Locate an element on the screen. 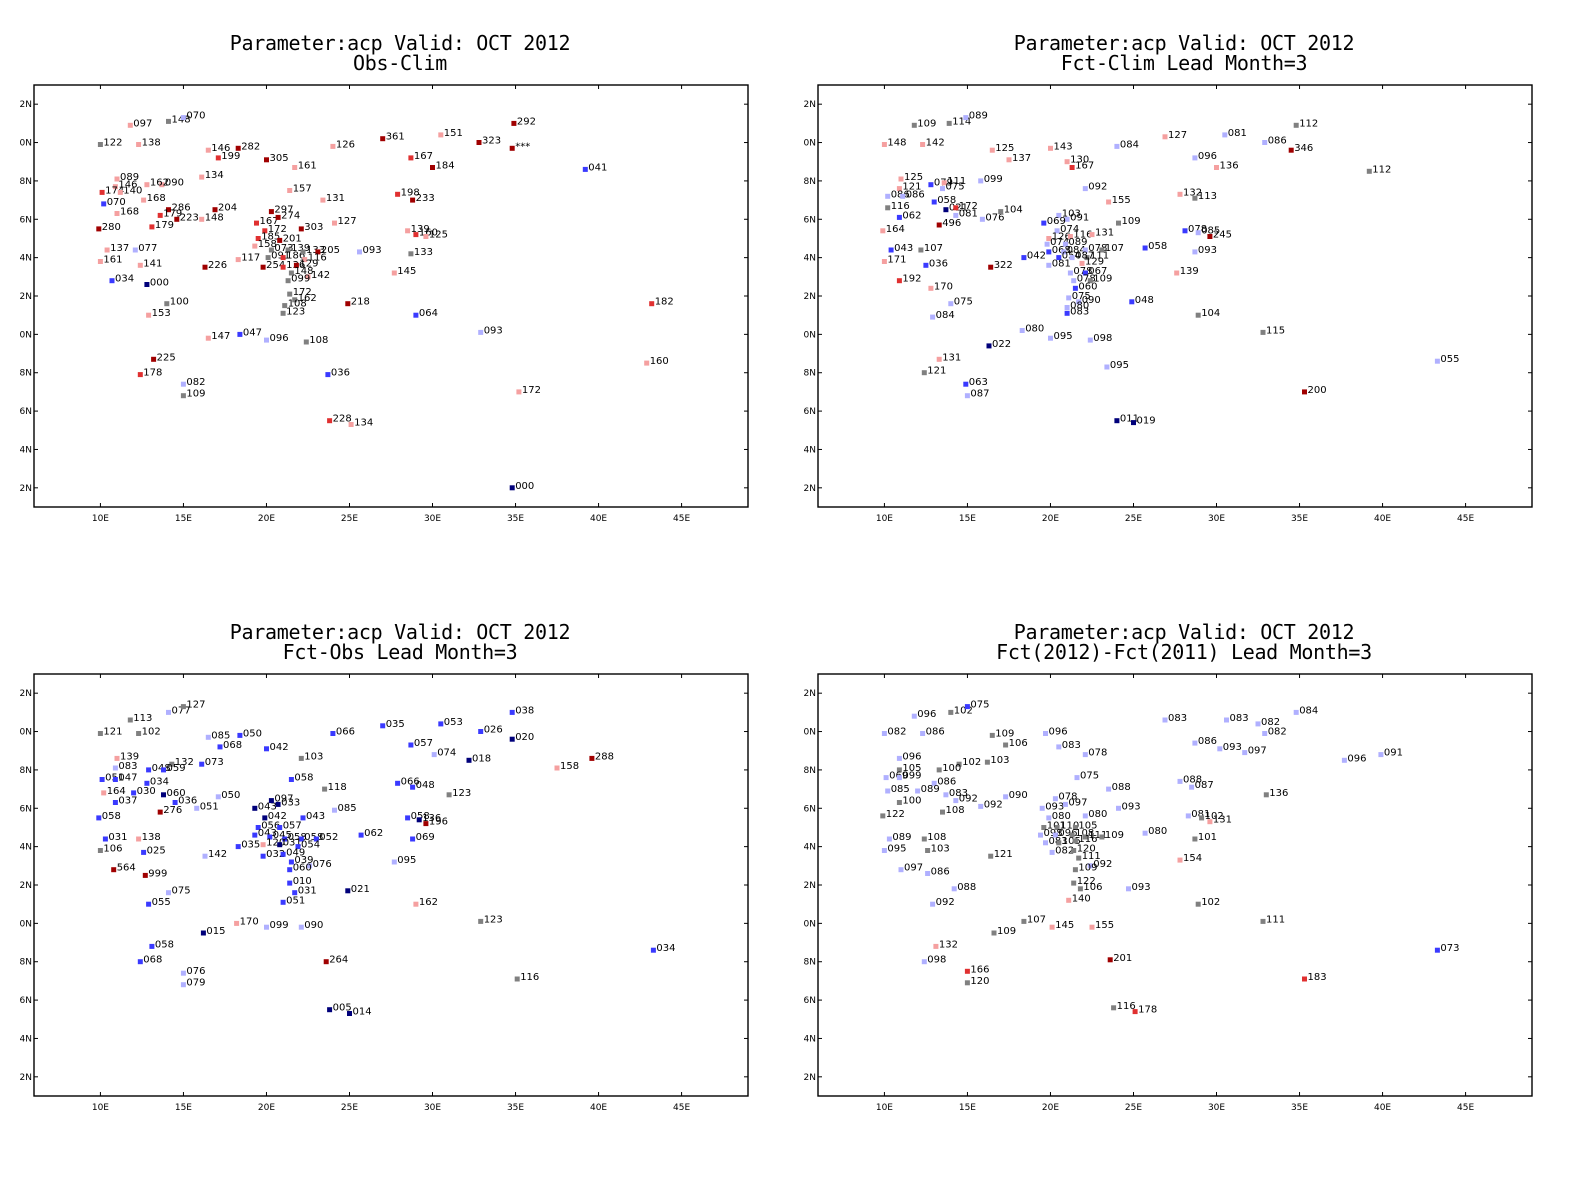  station: 121 is located at coordinates (109, 732).